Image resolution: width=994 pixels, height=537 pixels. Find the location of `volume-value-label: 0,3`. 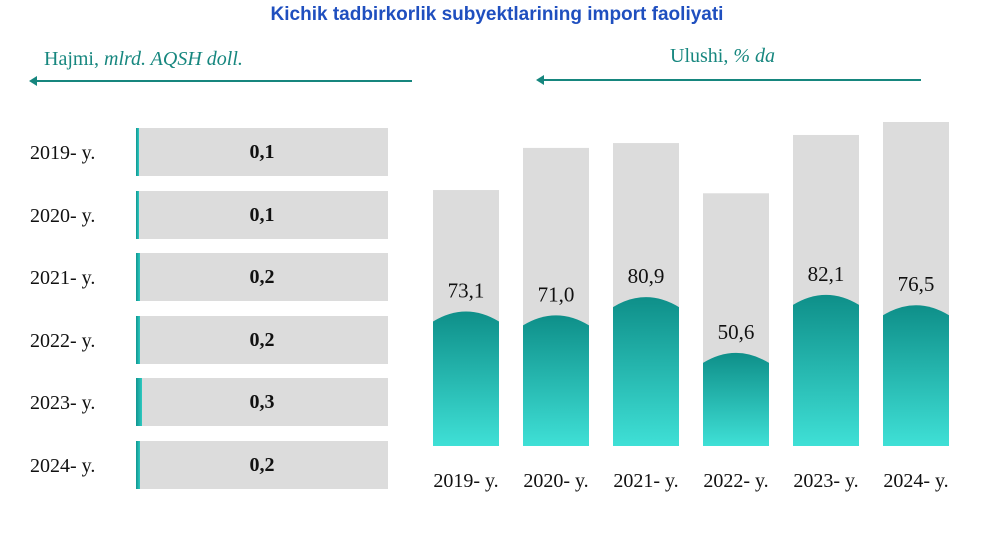

volume-value-label: 0,3 is located at coordinates (262, 402).